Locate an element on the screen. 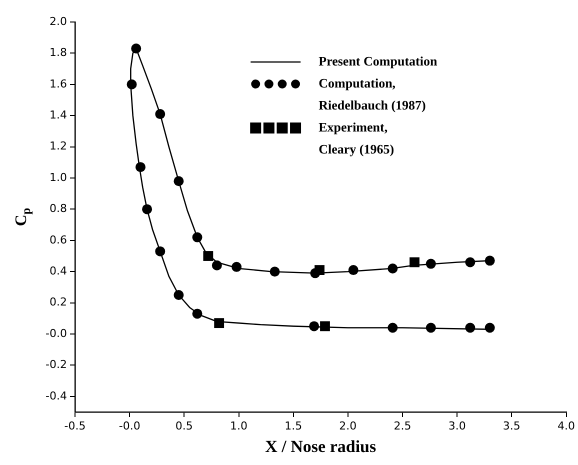 The image size is (578, 465). legend-label: Experiment, Cleary (1965) is located at coordinates (356, 137).